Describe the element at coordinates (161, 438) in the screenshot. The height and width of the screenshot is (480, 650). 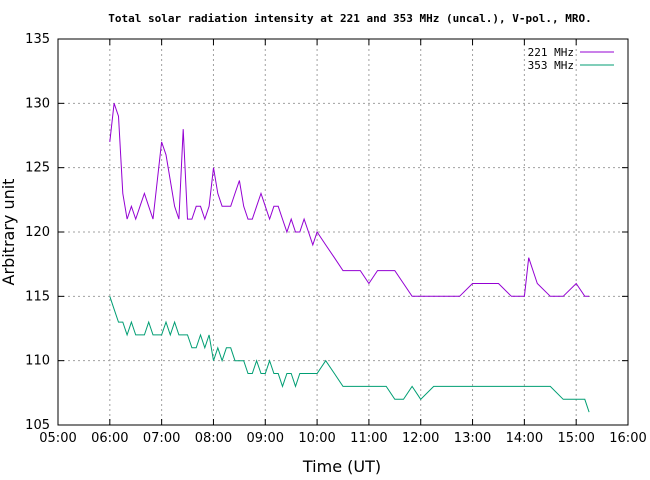
I see `x-tick-label: 07:00` at that location.